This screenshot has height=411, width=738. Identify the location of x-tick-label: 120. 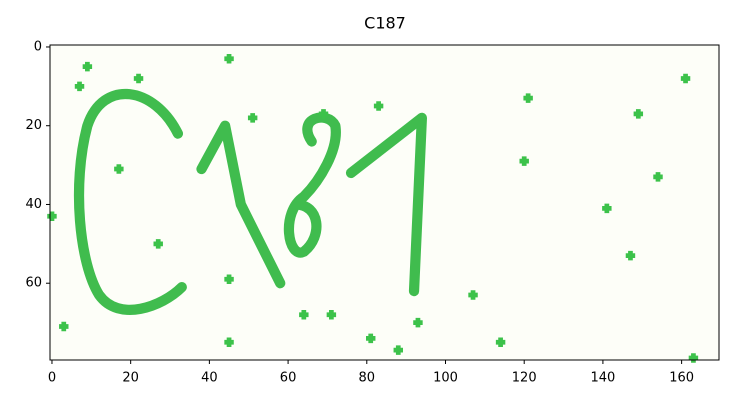
(524, 378).